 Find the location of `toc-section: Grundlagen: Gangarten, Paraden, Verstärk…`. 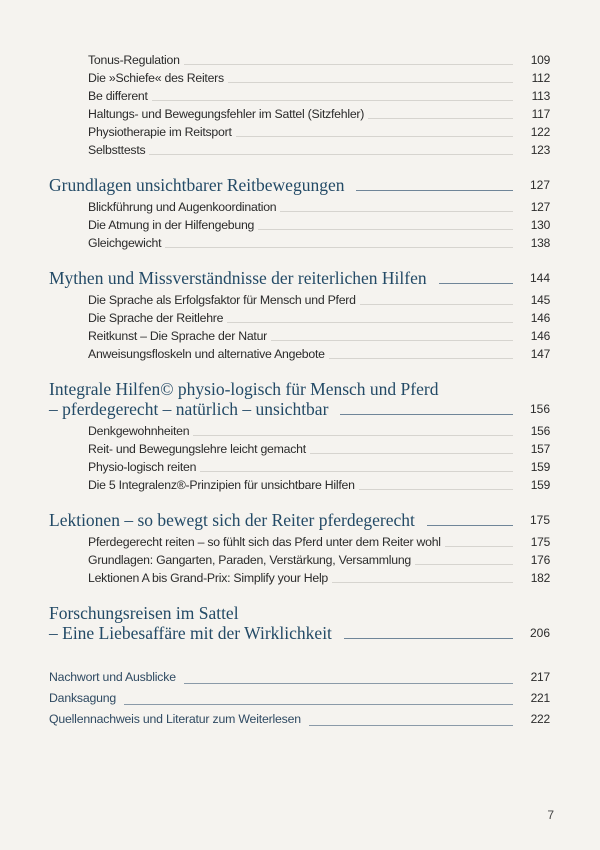

toc-section: Grundlagen: Gangarten, Paraden, Verstärk… is located at coordinates (299, 560).